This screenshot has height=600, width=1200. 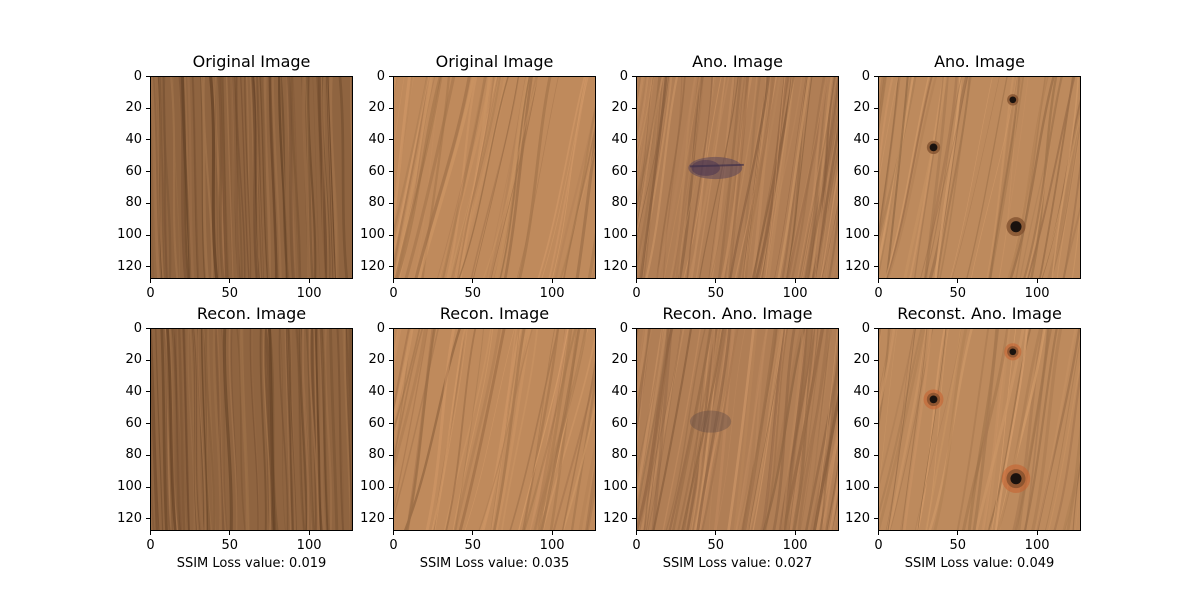 I want to click on panel-title: Reconst. Ano. Image, so click(x=979, y=313).